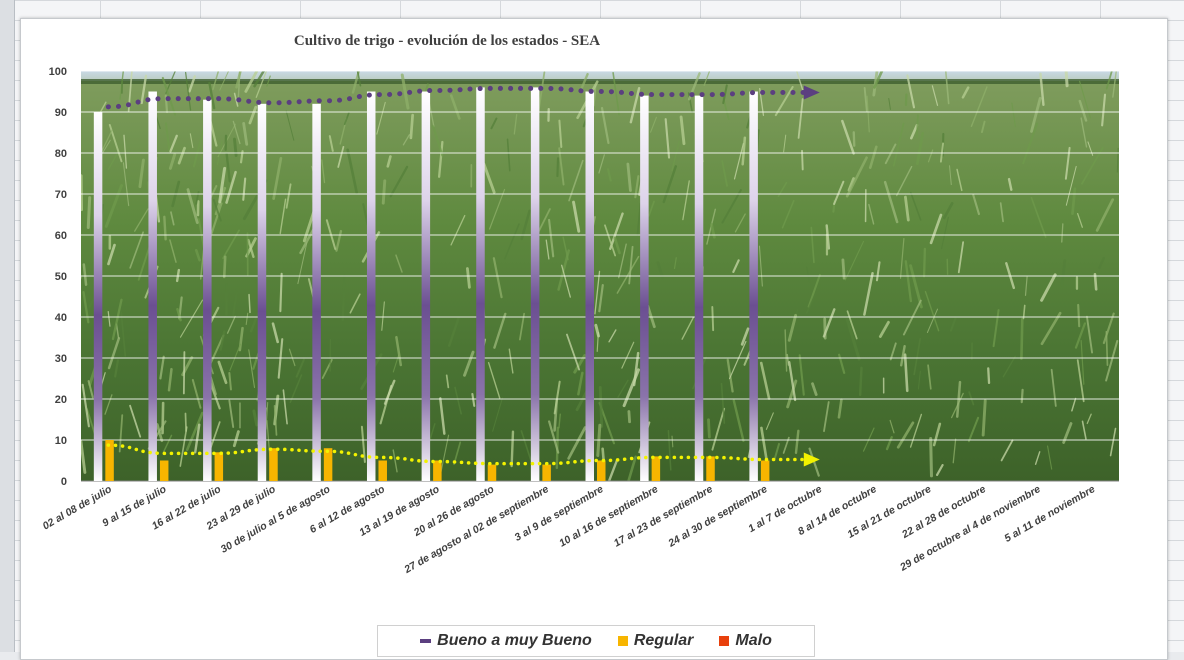 Image resolution: width=1184 pixels, height=660 pixels. I want to click on y-tick-label: 30, so click(61, 359).